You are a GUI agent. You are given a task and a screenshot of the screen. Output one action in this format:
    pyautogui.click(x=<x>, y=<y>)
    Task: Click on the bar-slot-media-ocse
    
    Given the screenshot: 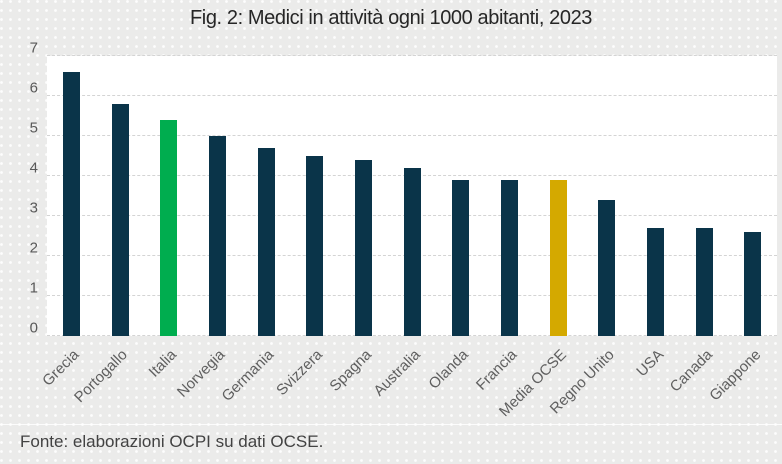 What is the action you would take?
    pyautogui.click(x=558, y=196)
    